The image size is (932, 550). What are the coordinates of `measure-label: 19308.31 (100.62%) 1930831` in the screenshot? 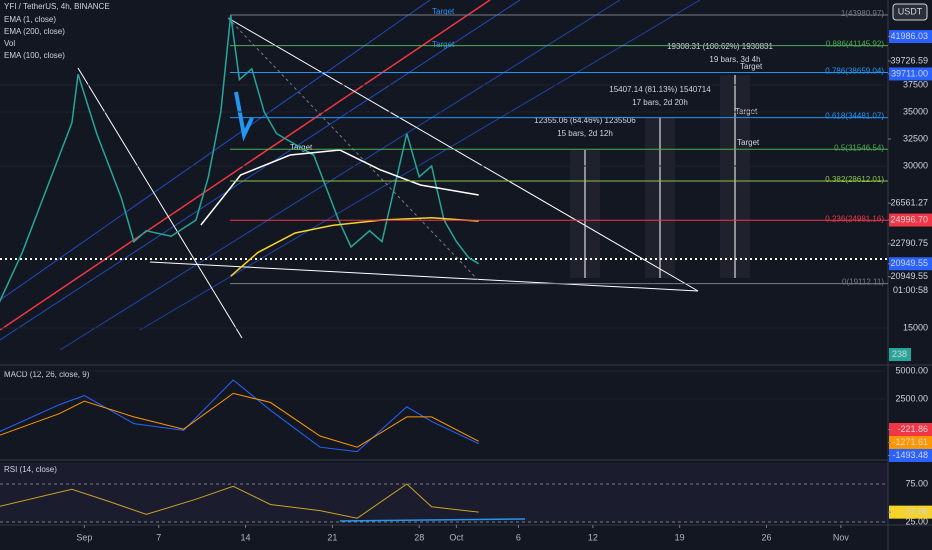 It's located at (720, 46).